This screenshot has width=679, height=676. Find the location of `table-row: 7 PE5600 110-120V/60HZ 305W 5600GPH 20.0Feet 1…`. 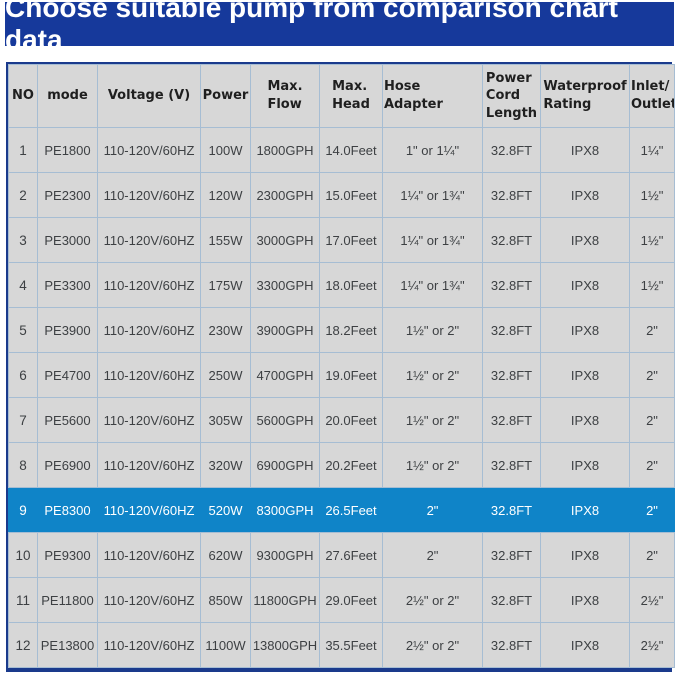

table-row: 7 PE5600 110-120V/60HZ 305W 5600GPH 20.0Feet 1… is located at coordinates (341, 420).